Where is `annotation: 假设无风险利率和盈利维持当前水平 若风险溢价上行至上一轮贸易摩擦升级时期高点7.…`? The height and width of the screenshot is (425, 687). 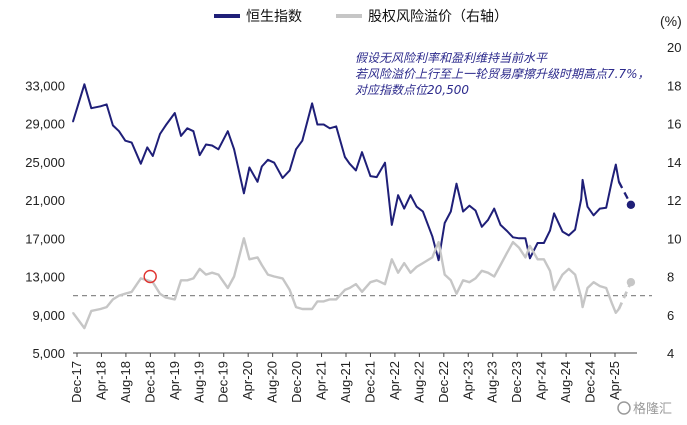
annotation: 假设无风险利率和盈利维持当前水平 若风险溢价上行至上一轮贸易摩擦升级时期高点7.… is located at coordinates (502, 74).